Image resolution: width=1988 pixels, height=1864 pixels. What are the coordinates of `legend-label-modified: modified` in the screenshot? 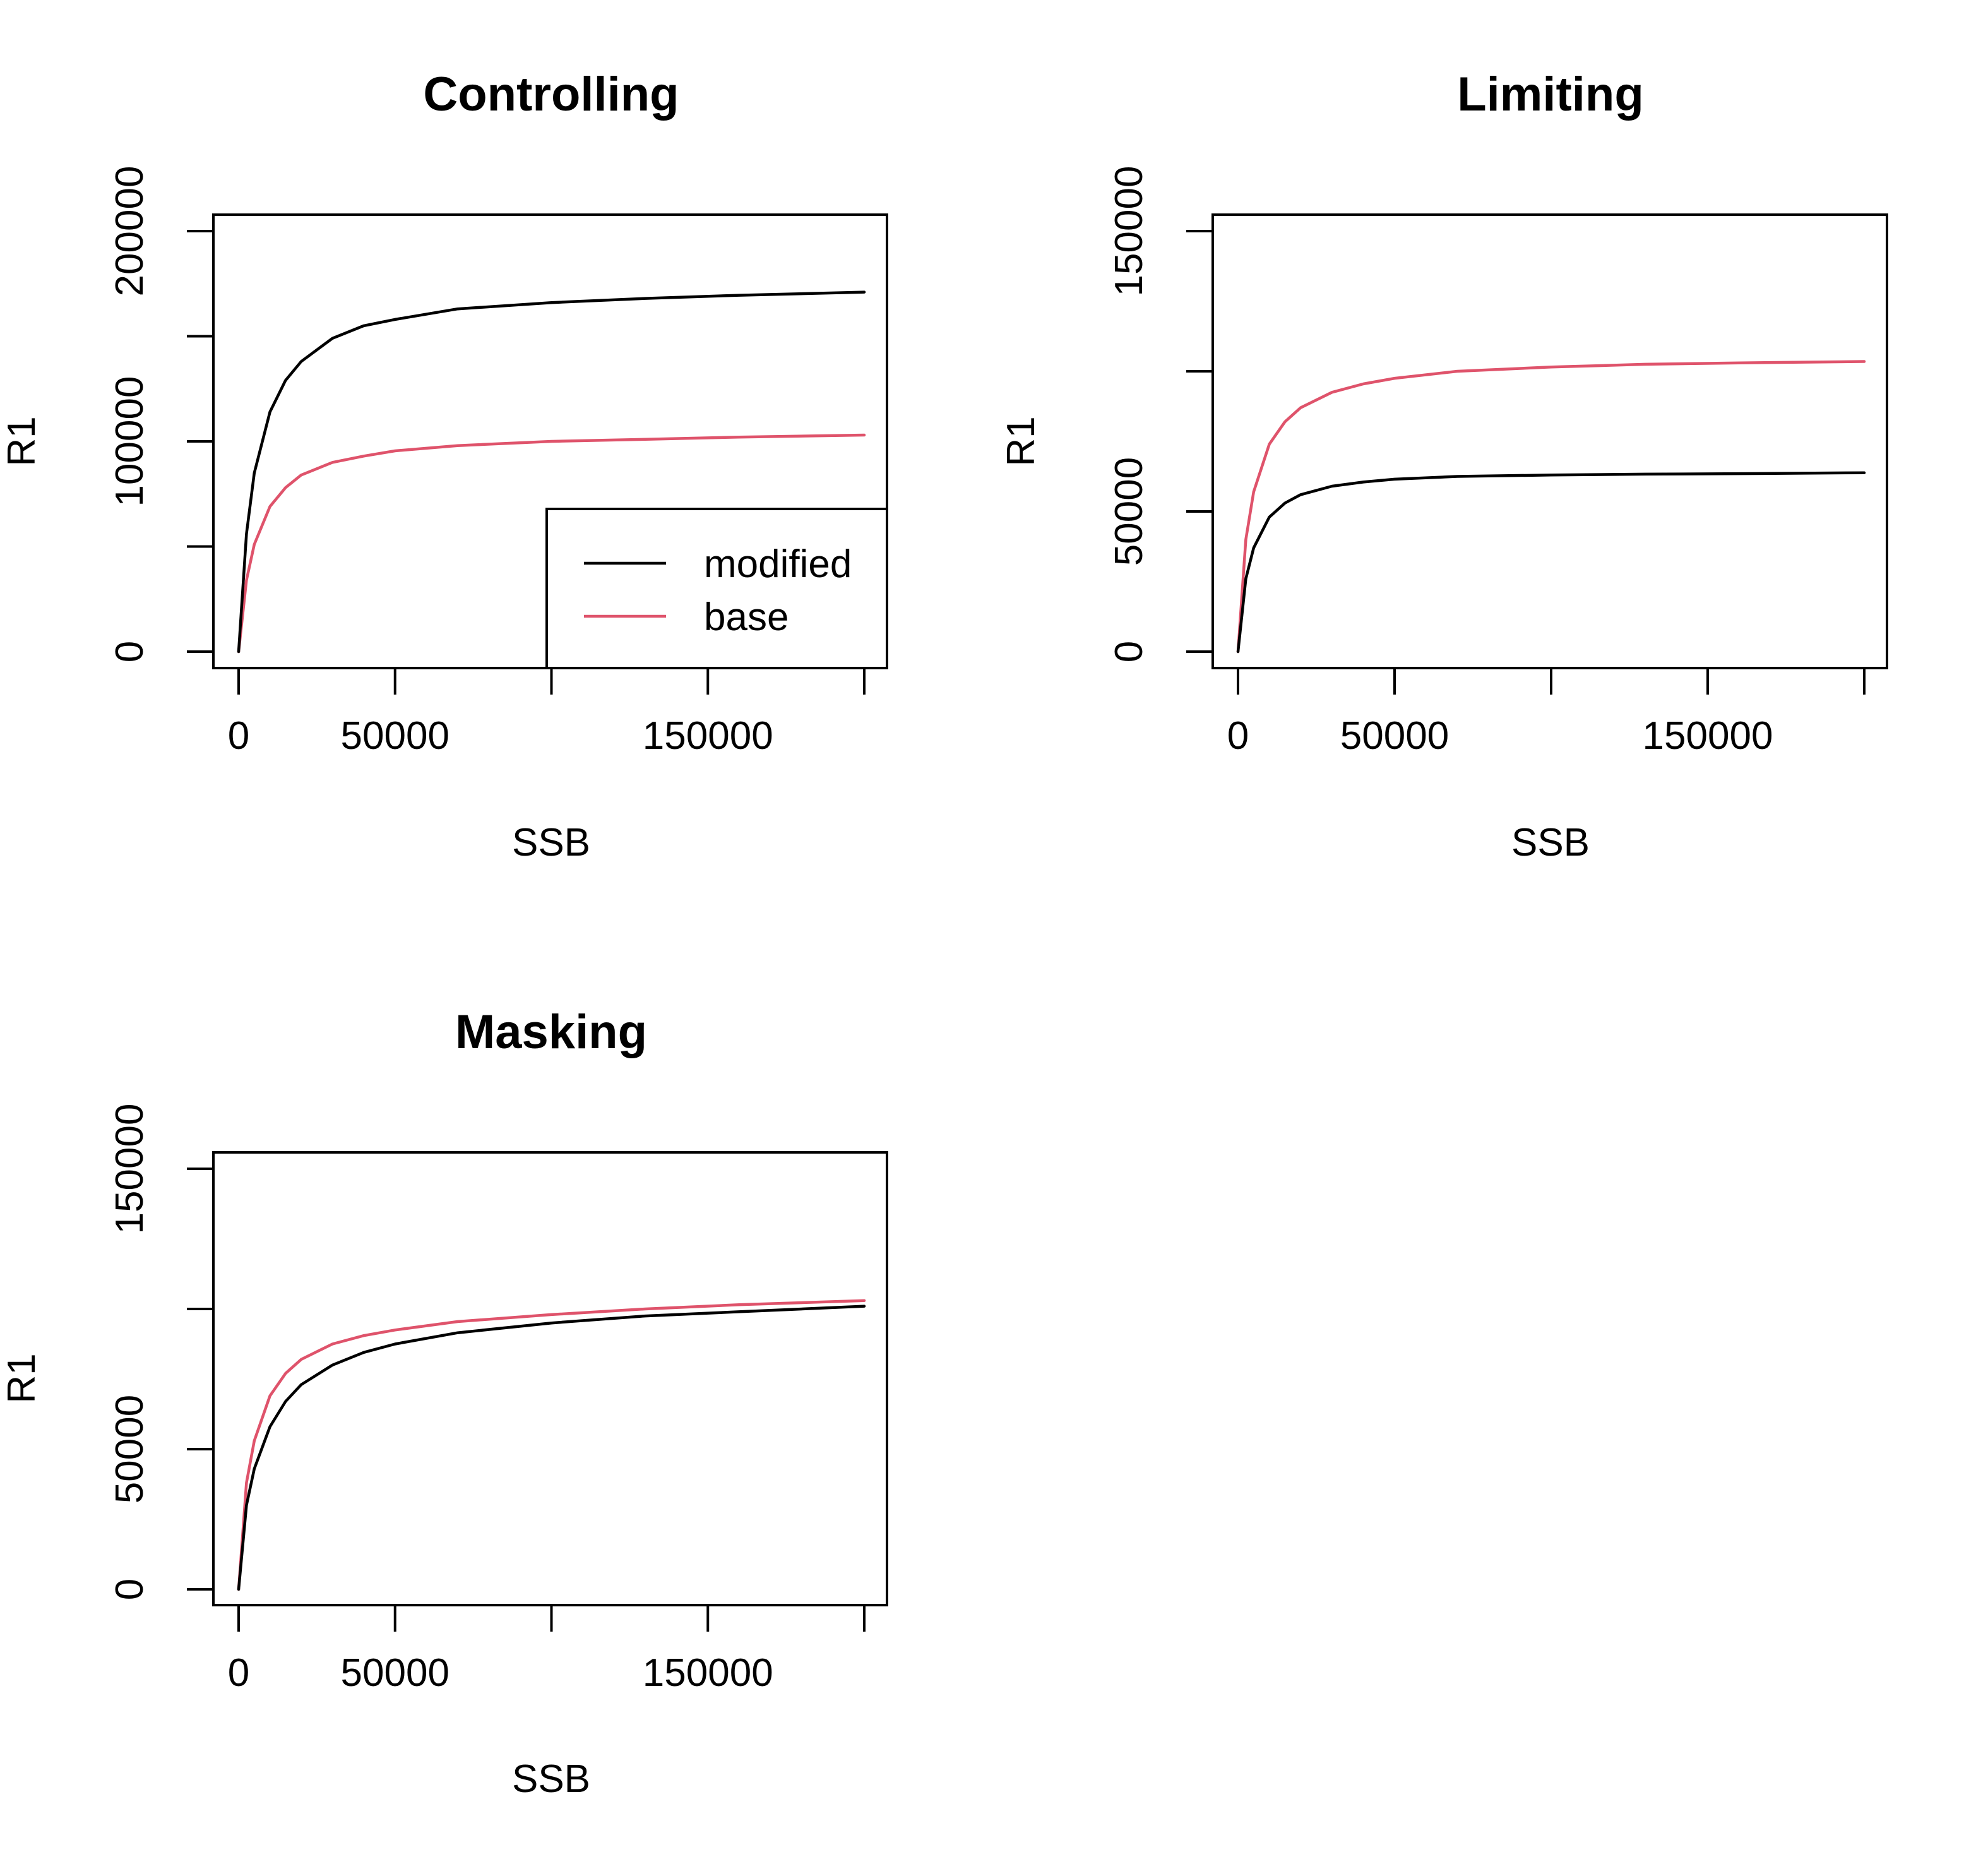 It's located at (778, 564).